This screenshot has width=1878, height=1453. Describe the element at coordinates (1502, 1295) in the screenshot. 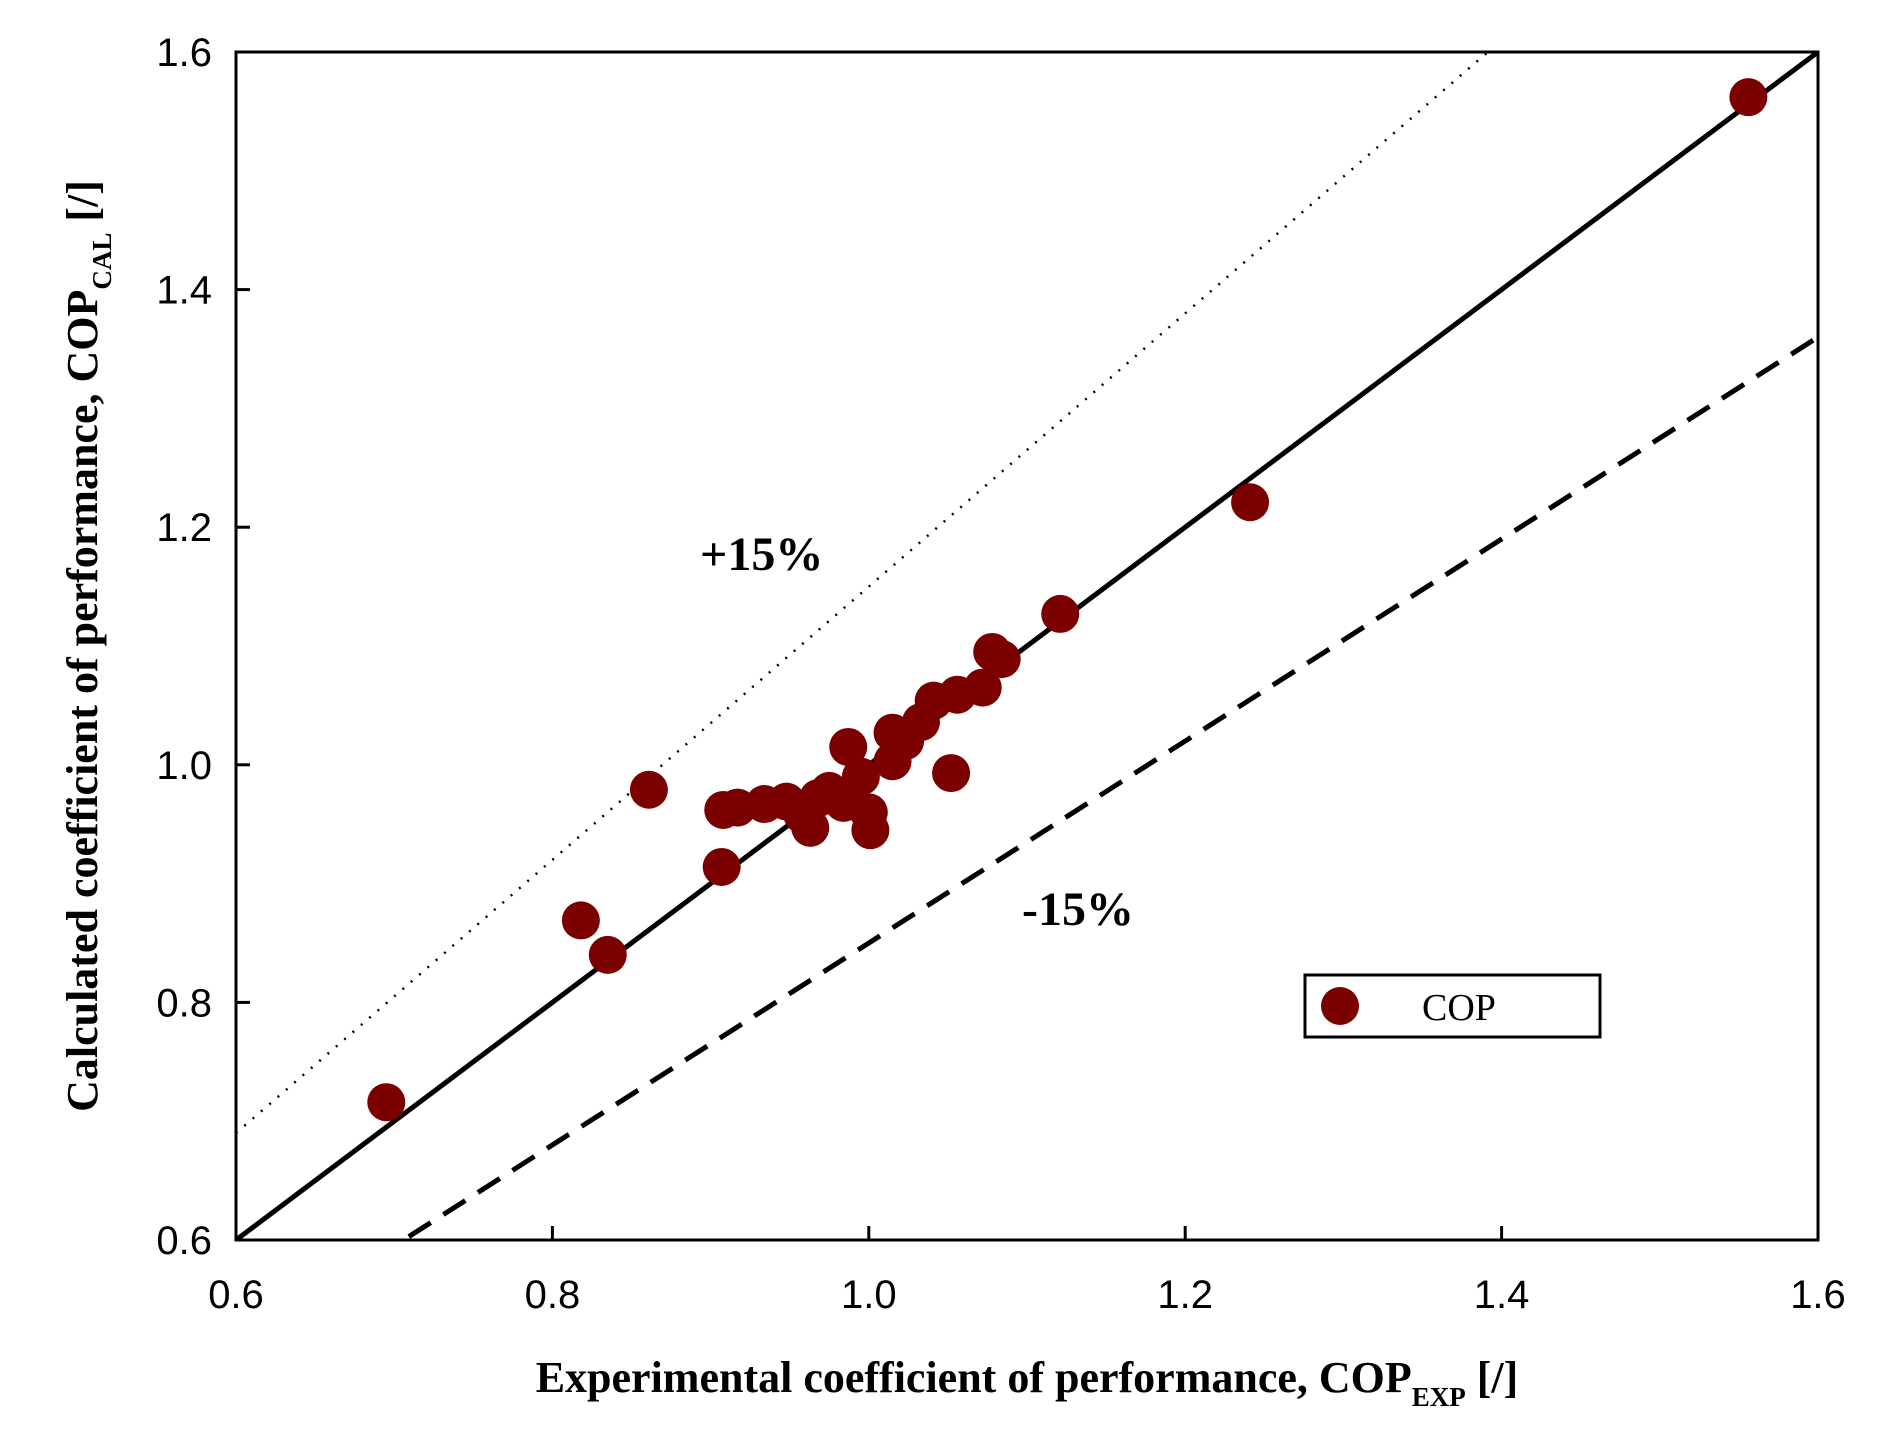

I see `x-tick-label: 1.4` at that location.